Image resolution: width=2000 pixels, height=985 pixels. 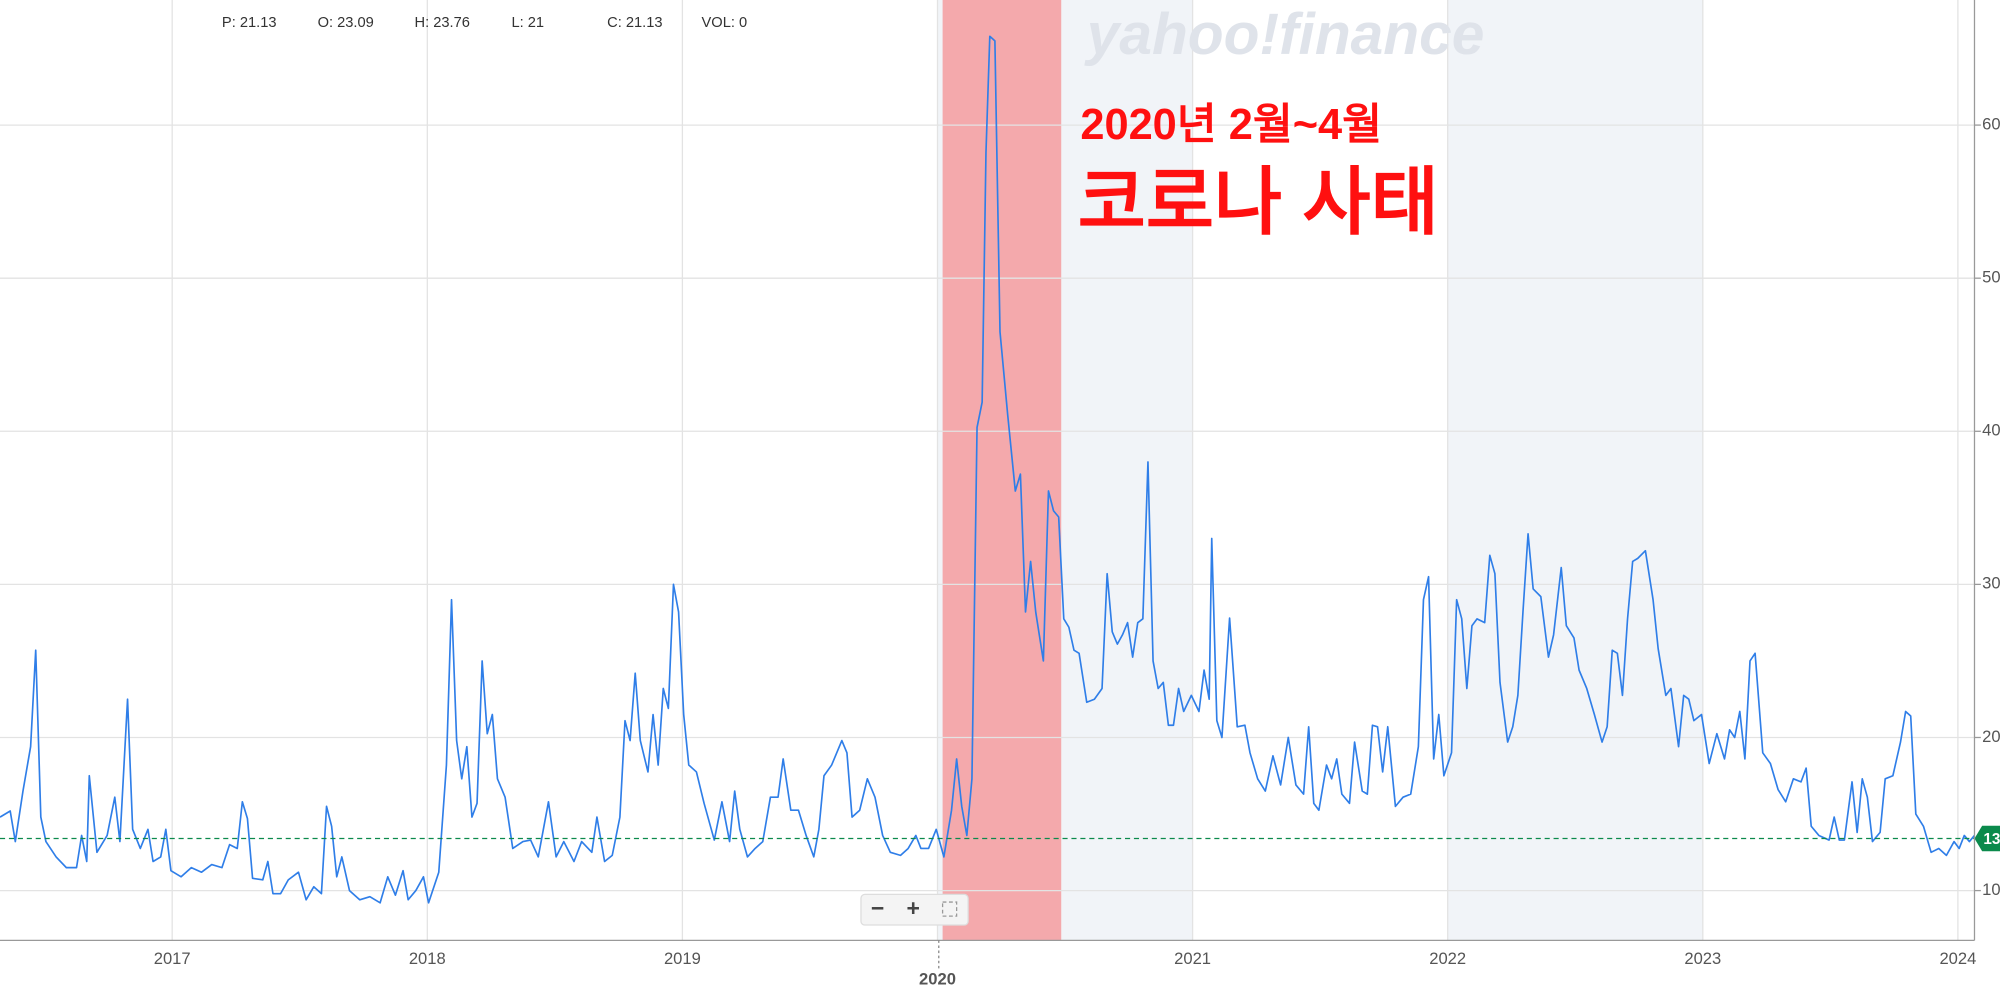 I want to click on last-value-label: 13, so click(x=1991, y=839).